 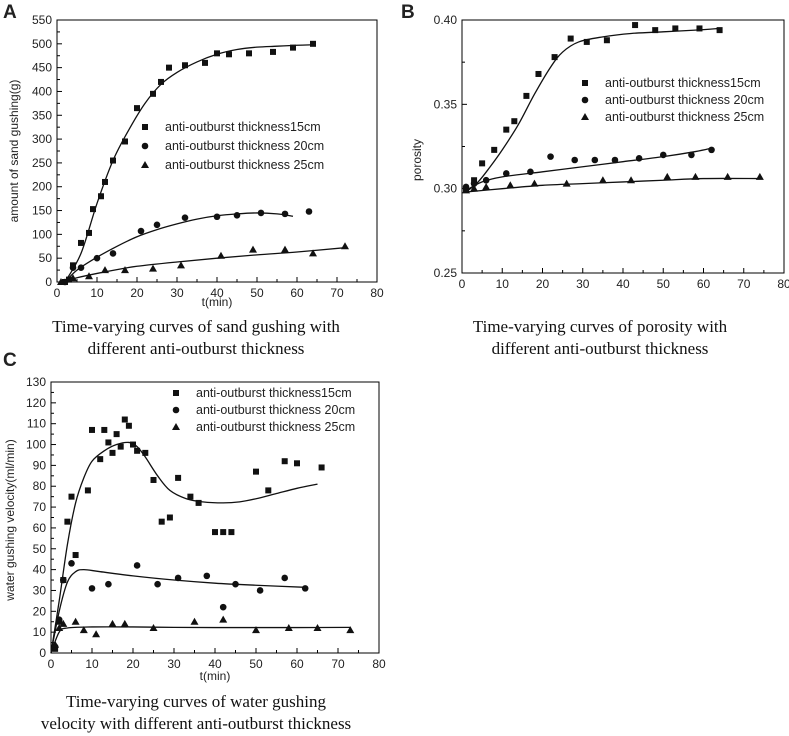 What do you see at coordinates (600, 326) in the screenshot?
I see `panel-b-caption-line1: Time-varying curves of porosity with` at bounding box center [600, 326].